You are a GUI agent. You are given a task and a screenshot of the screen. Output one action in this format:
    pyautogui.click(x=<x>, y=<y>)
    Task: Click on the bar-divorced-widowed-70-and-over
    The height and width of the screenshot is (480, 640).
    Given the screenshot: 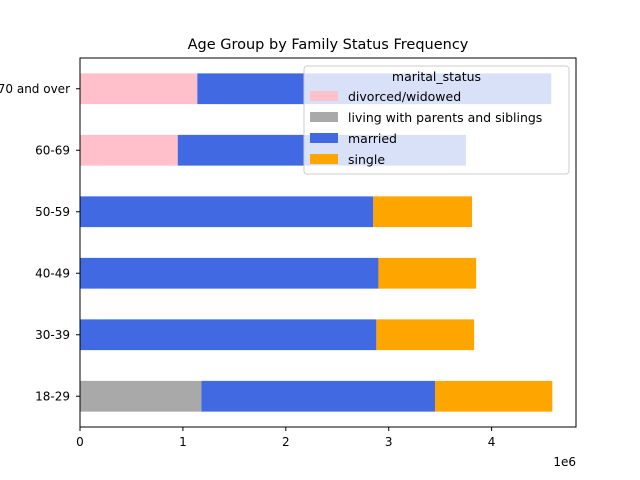 What is the action you would take?
    pyautogui.click(x=139, y=89)
    